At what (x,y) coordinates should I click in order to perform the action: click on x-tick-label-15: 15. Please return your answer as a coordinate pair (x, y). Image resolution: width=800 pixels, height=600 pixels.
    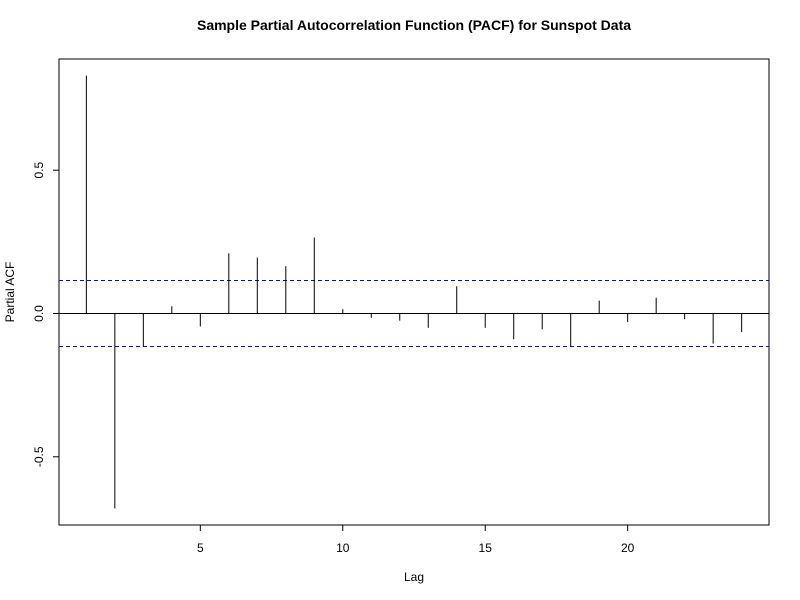
    Looking at the image, I should click on (486, 548).